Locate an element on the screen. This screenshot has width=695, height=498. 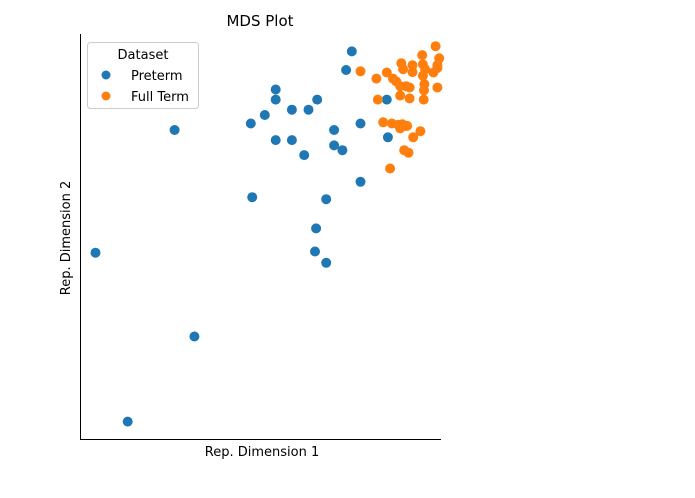
legend-title: Dataset is located at coordinates (143, 55).